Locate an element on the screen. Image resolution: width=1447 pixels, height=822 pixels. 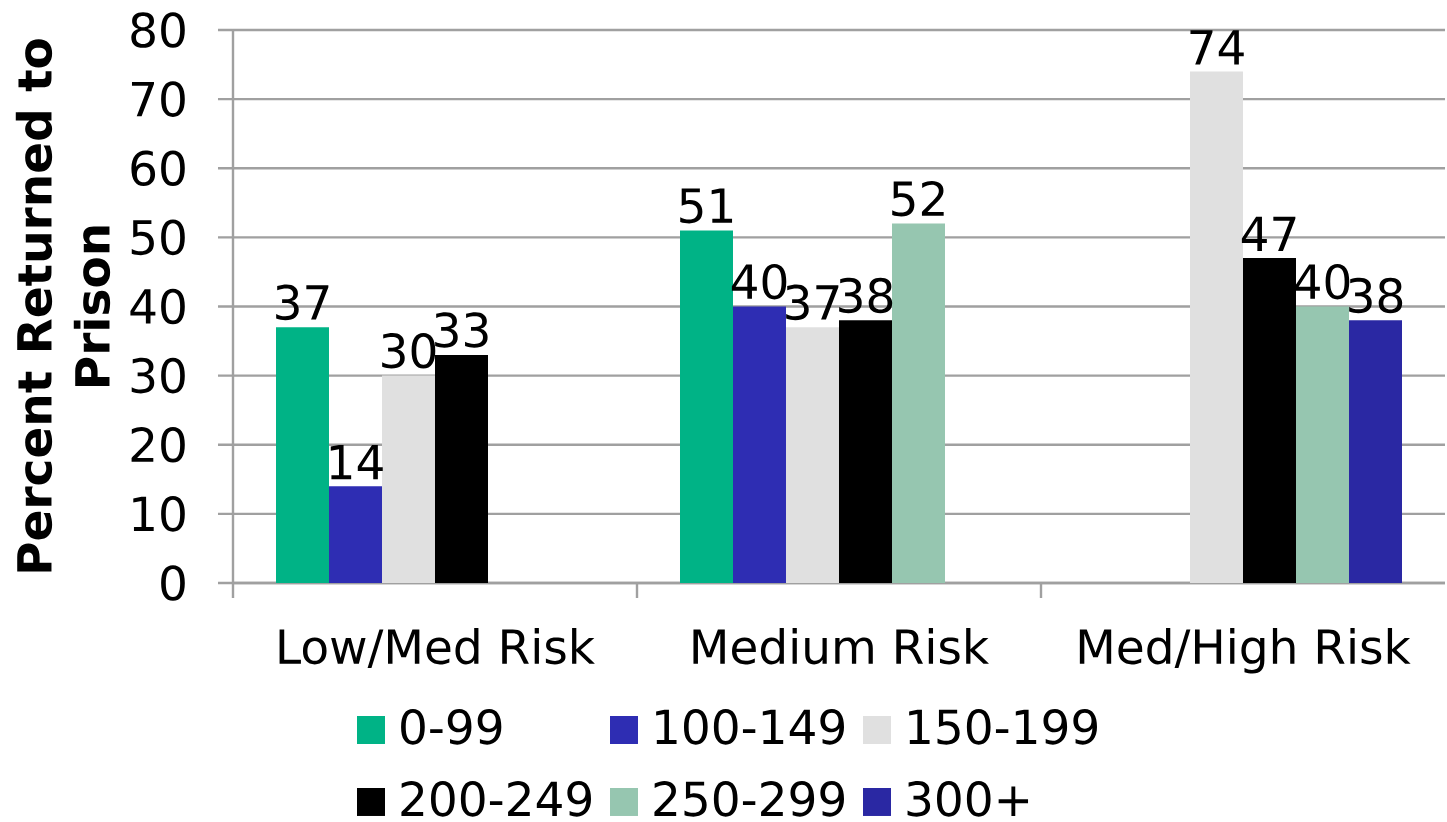
y-tick-label: 40 is located at coordinates (157, 306).